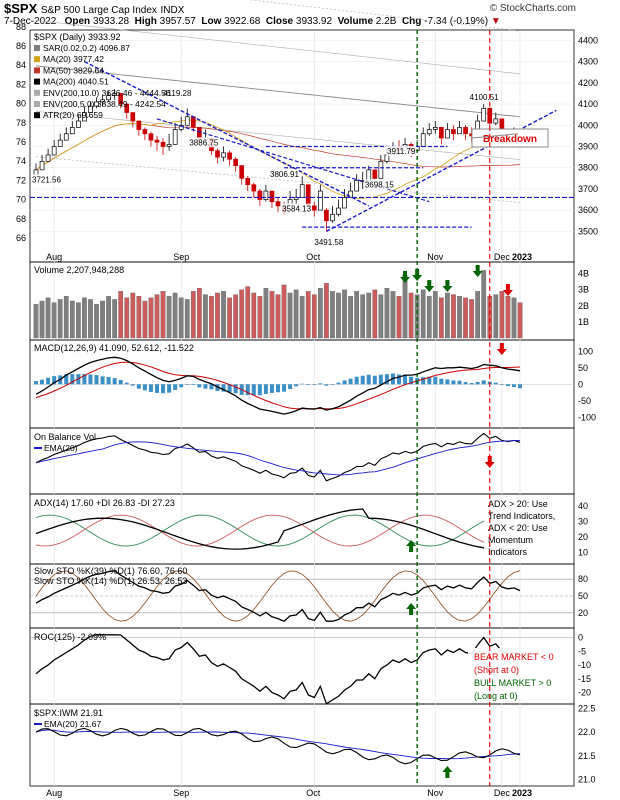 Image resolution: width=620 pixels, height=800 pixels. Describe the element at coordinates (584, 665) in the screenshot. I see `roc-y-tick-label: -10` at that location.